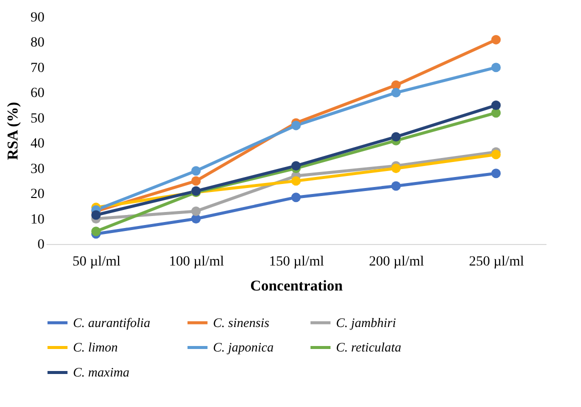 This screenshot has height=407, width=581. What do you see at coordinates (37, 220) in the screenshot?
I see `y-tick-label: 10` at bounding box center [37, 220].